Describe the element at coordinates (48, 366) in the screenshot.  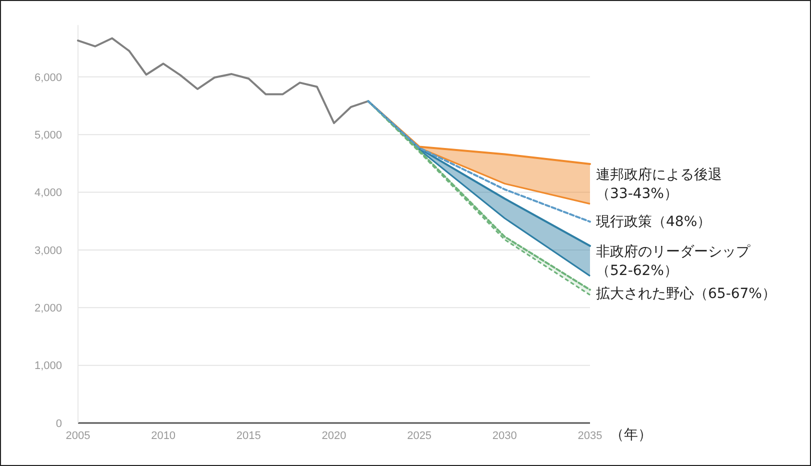
I see `y-tick-label: 1,000` at that location.